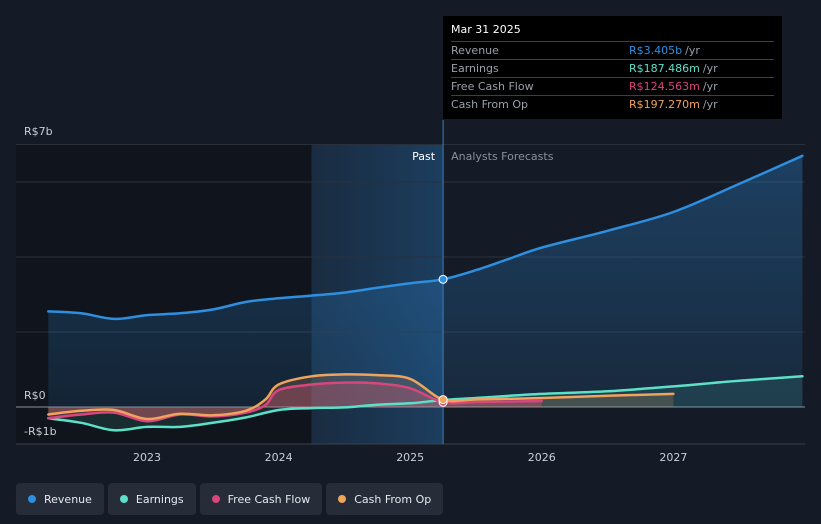 This screenshot has width=821, height=524. What do you see at coordinates (68, 499) in the screenshot?
I see `legend-label: Revenue` at bounding box center [68, 499].